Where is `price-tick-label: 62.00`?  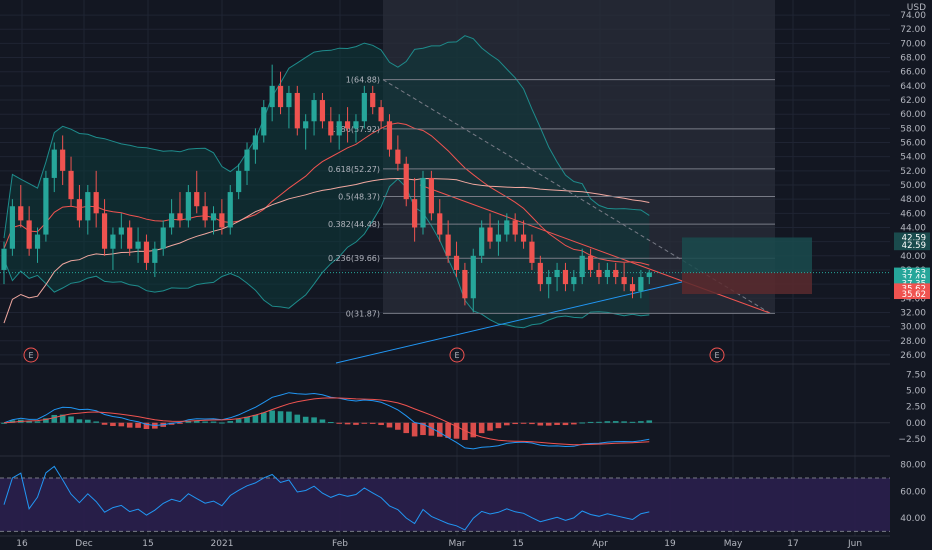
price-tick-label: 62.00 is located at coordinates (913, 101).